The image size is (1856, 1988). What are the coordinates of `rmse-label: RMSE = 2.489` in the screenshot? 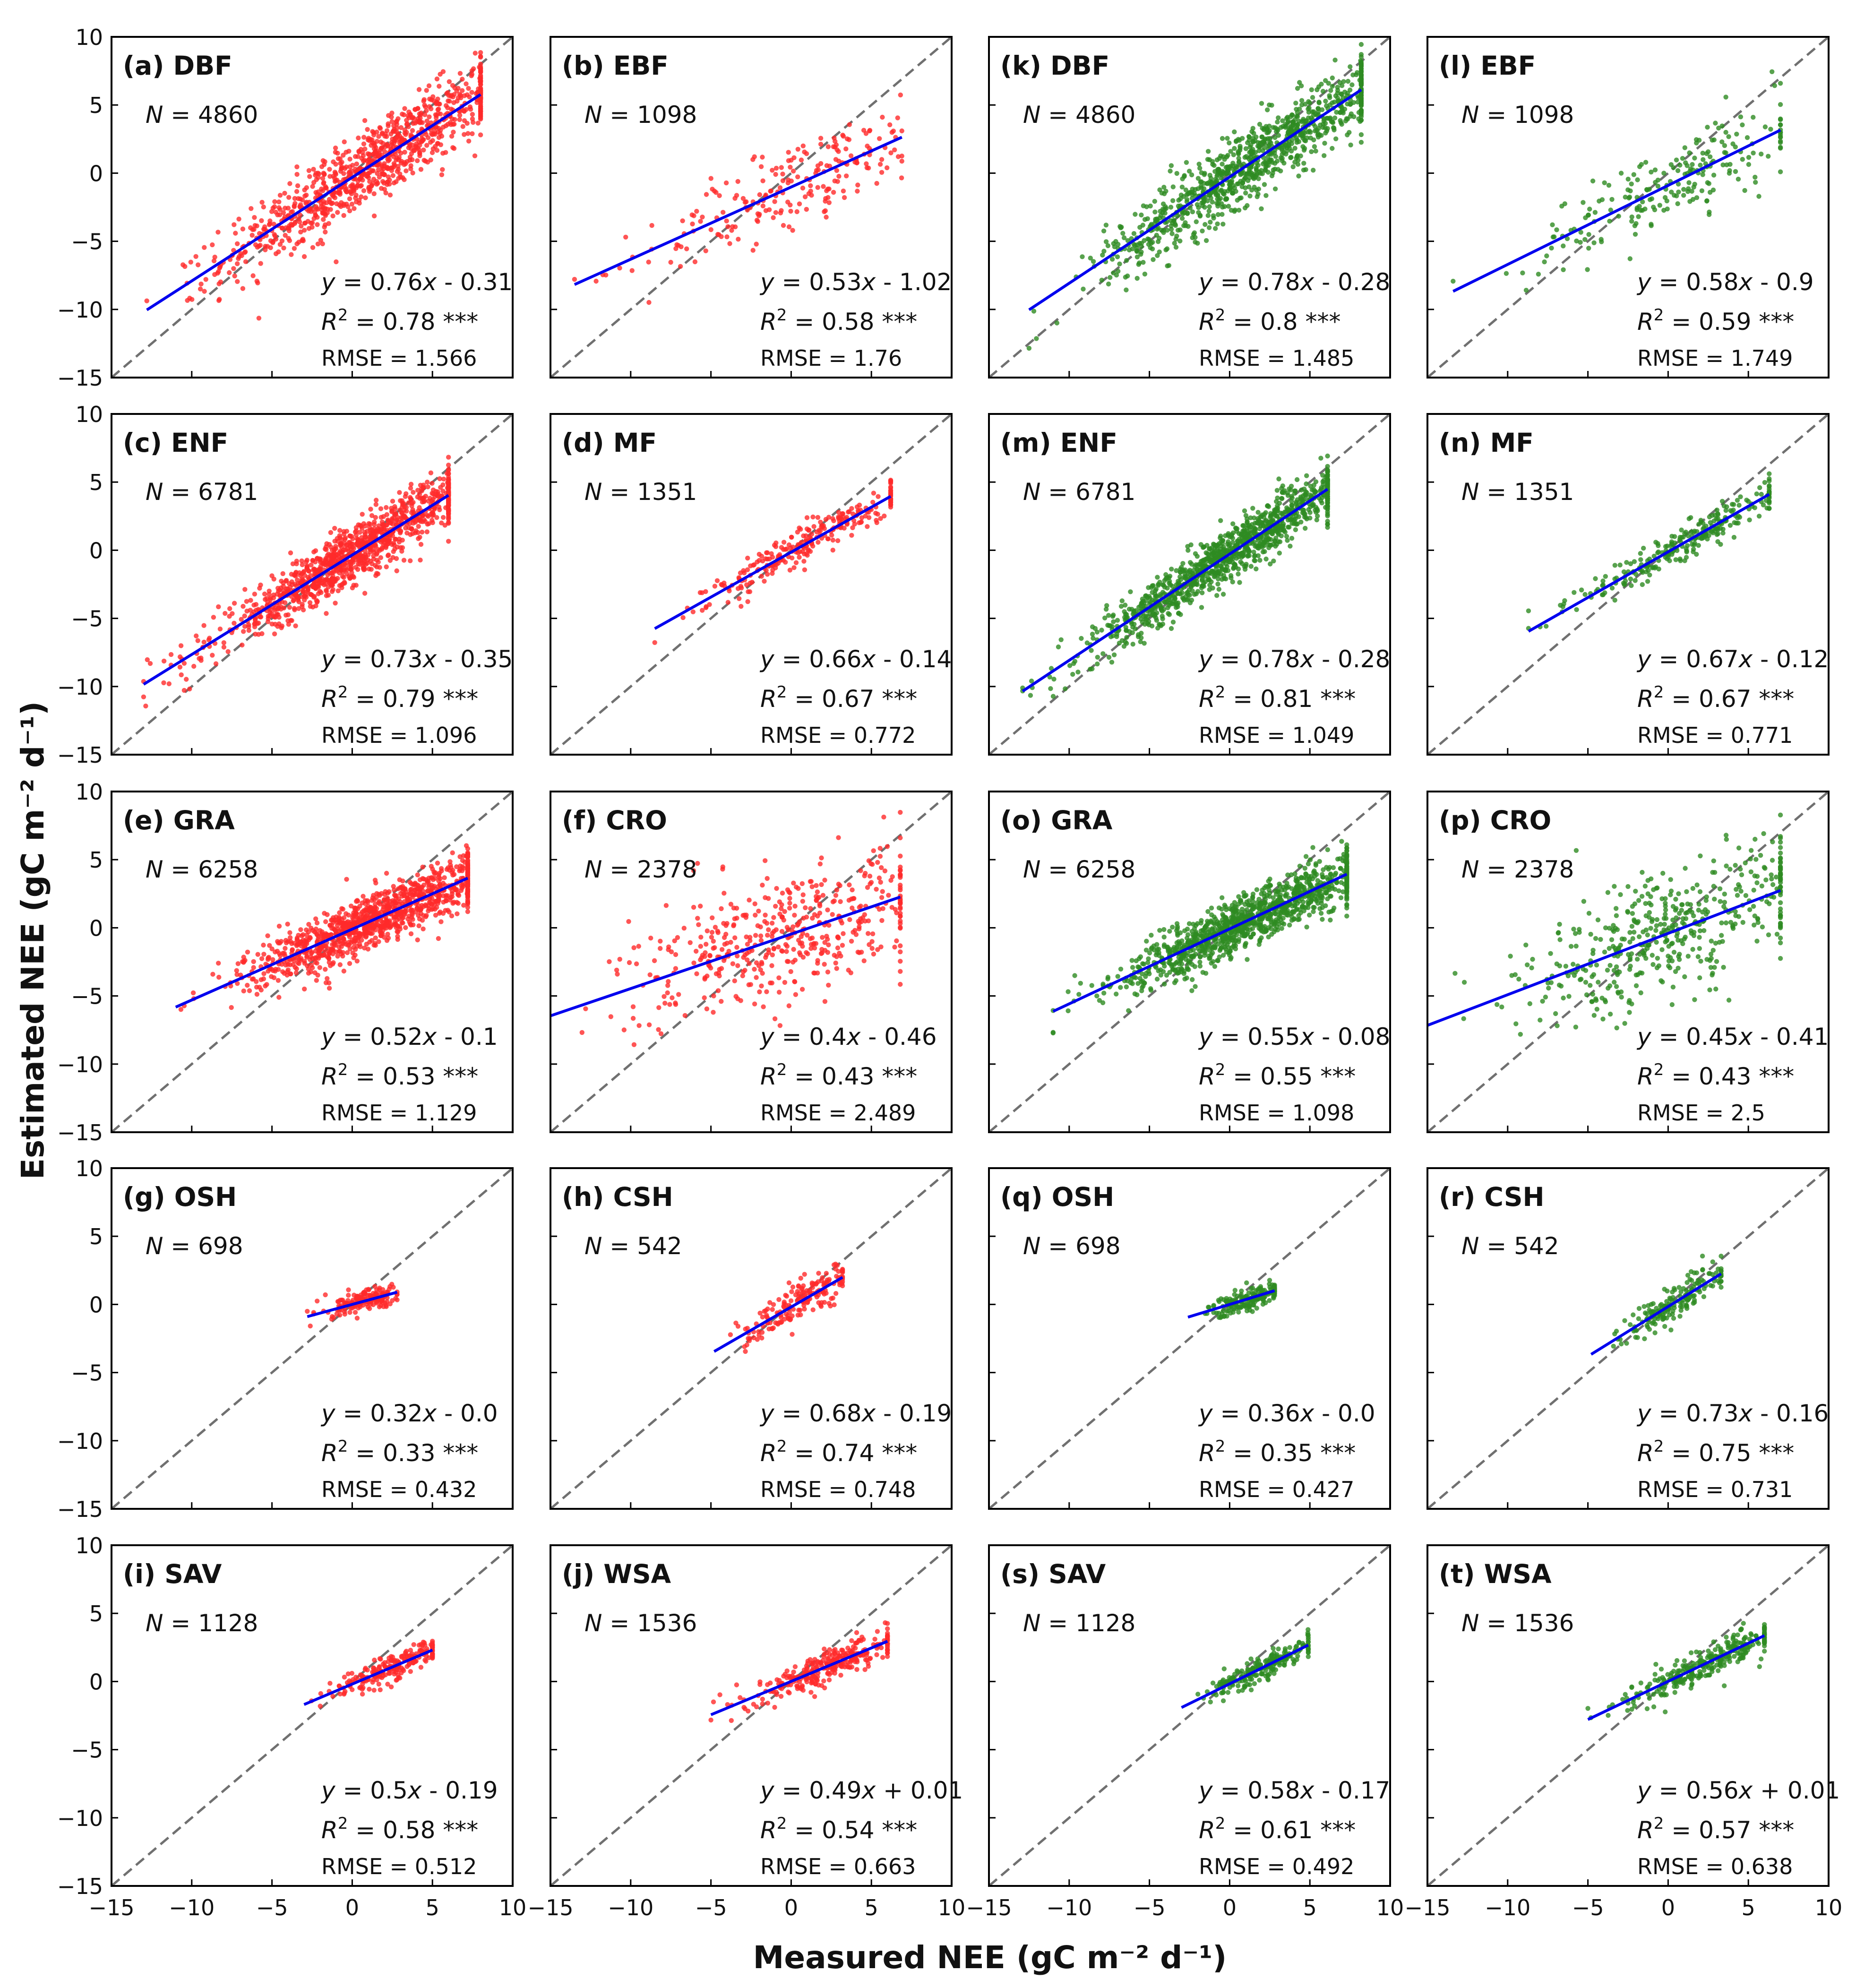 It's located at (838, 1113).